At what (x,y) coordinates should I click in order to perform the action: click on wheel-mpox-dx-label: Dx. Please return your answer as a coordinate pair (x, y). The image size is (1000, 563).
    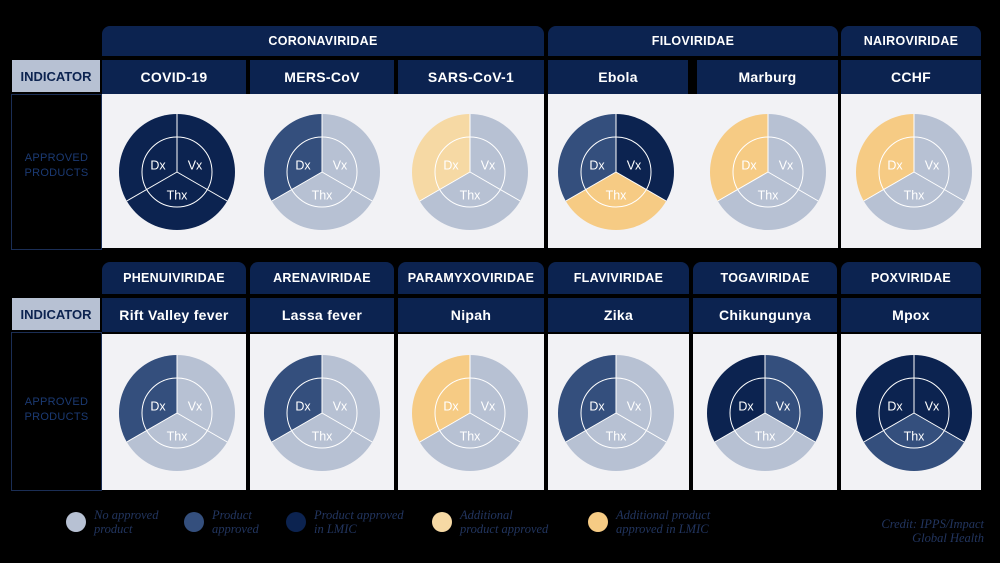
    Looking at the image, I should click on (895, 406).